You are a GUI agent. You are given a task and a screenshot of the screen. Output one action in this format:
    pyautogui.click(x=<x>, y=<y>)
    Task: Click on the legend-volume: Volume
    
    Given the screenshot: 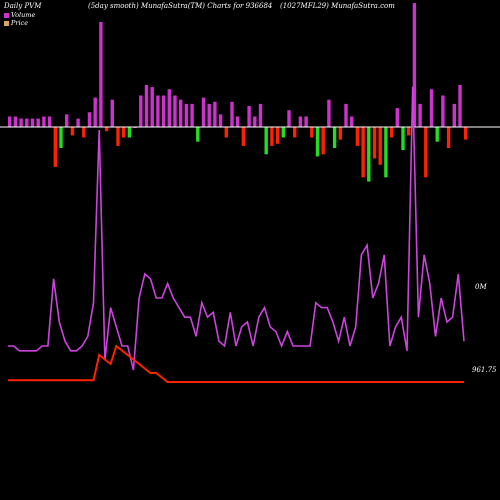 What is the action you would take?
    pyautogui.click(x=19, y=15)
    